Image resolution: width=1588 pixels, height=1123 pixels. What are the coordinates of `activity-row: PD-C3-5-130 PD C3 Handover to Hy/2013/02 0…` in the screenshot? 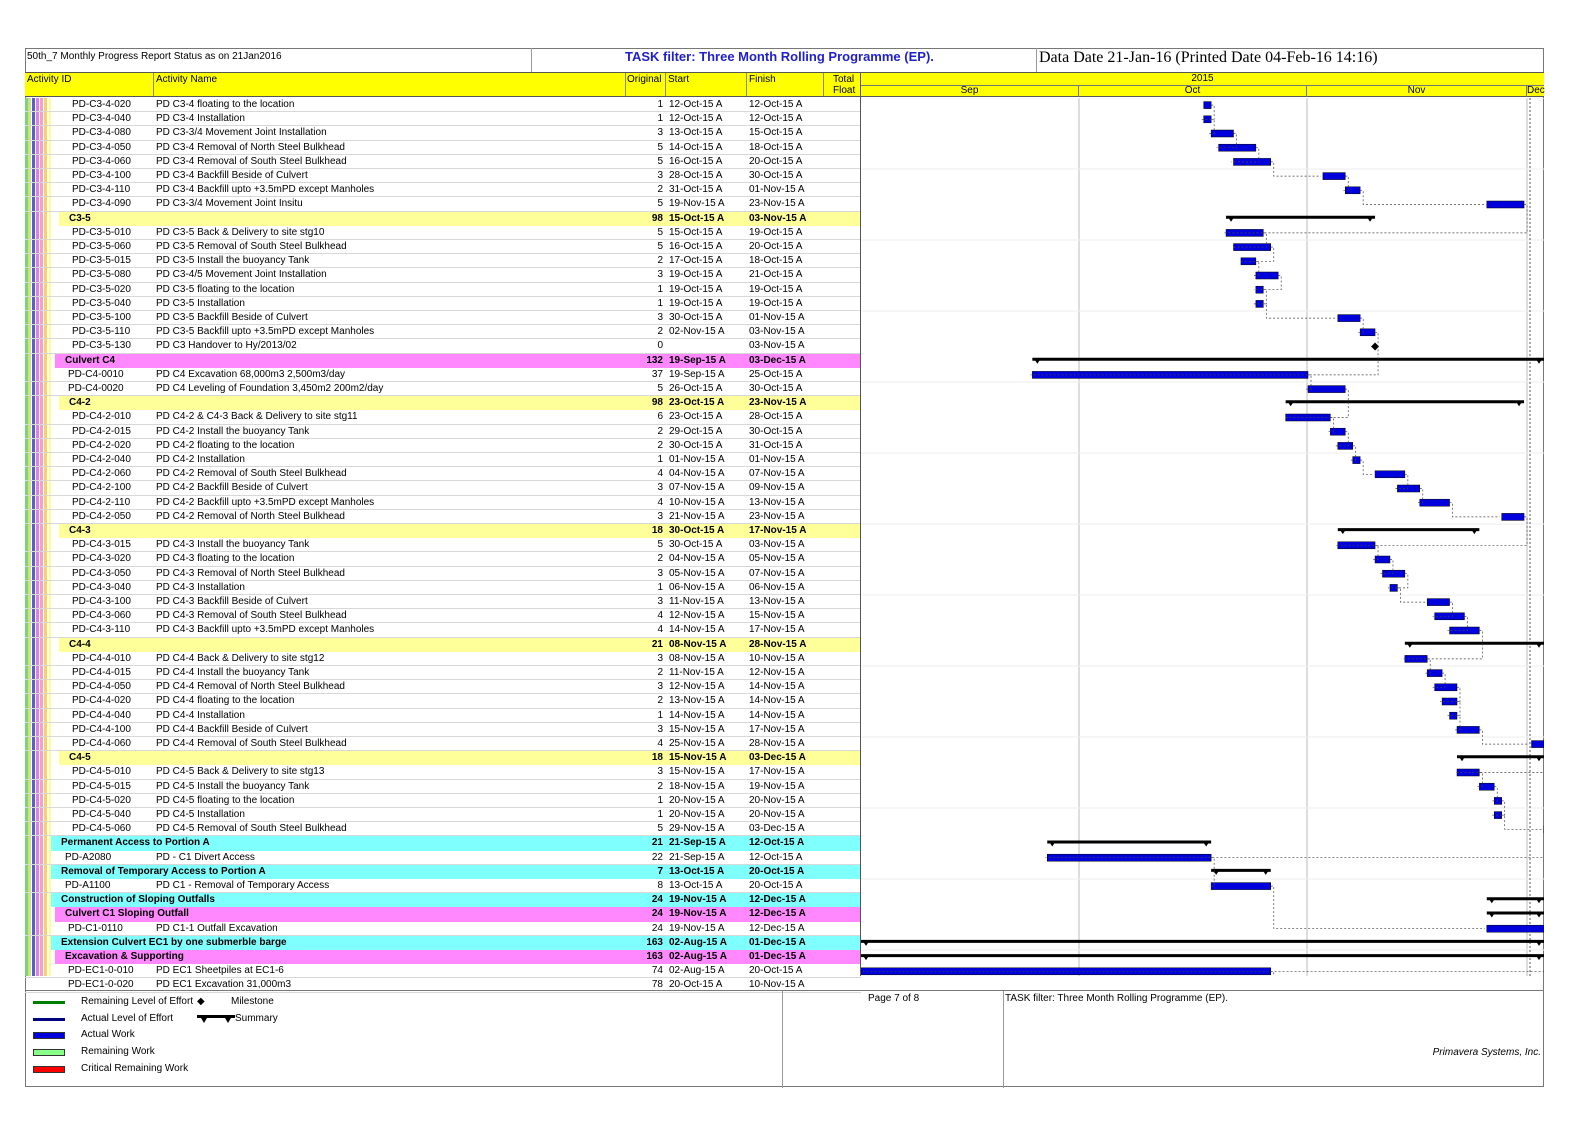 It's located at (443, 346).